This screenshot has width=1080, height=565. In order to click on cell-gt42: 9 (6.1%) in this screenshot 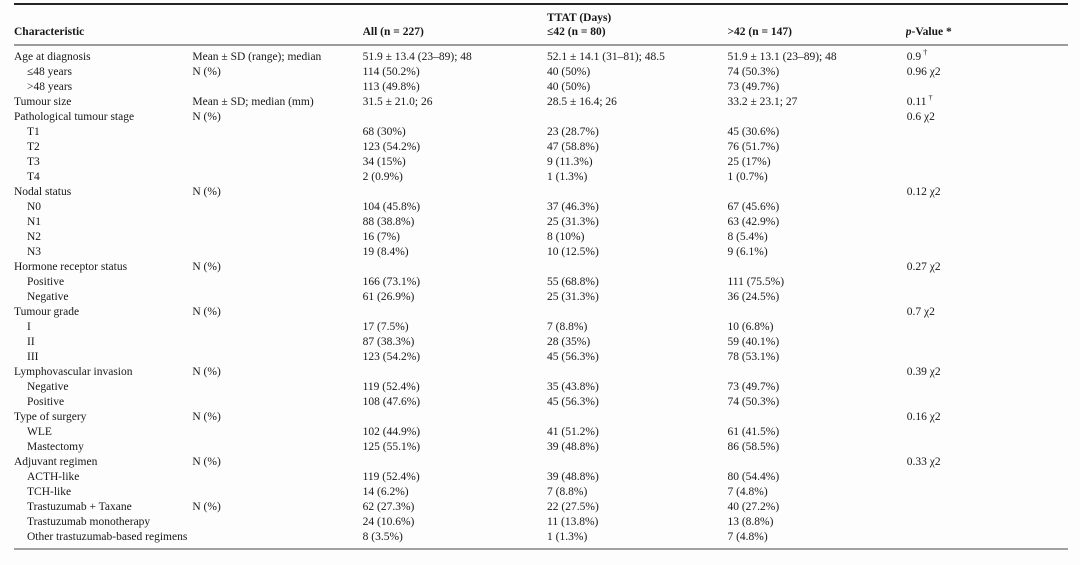, I will do `click(747, 252)`.